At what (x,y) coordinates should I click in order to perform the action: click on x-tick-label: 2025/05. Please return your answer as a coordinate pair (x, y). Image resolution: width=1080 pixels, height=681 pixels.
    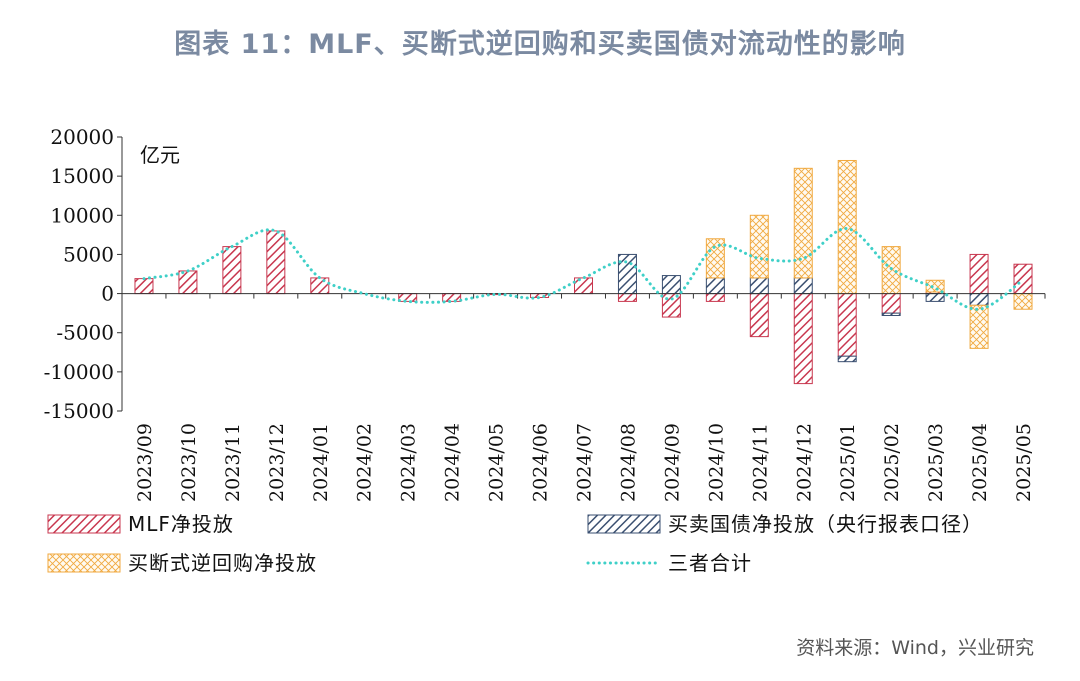
    Looking at the image, I should click on (1024, 462).